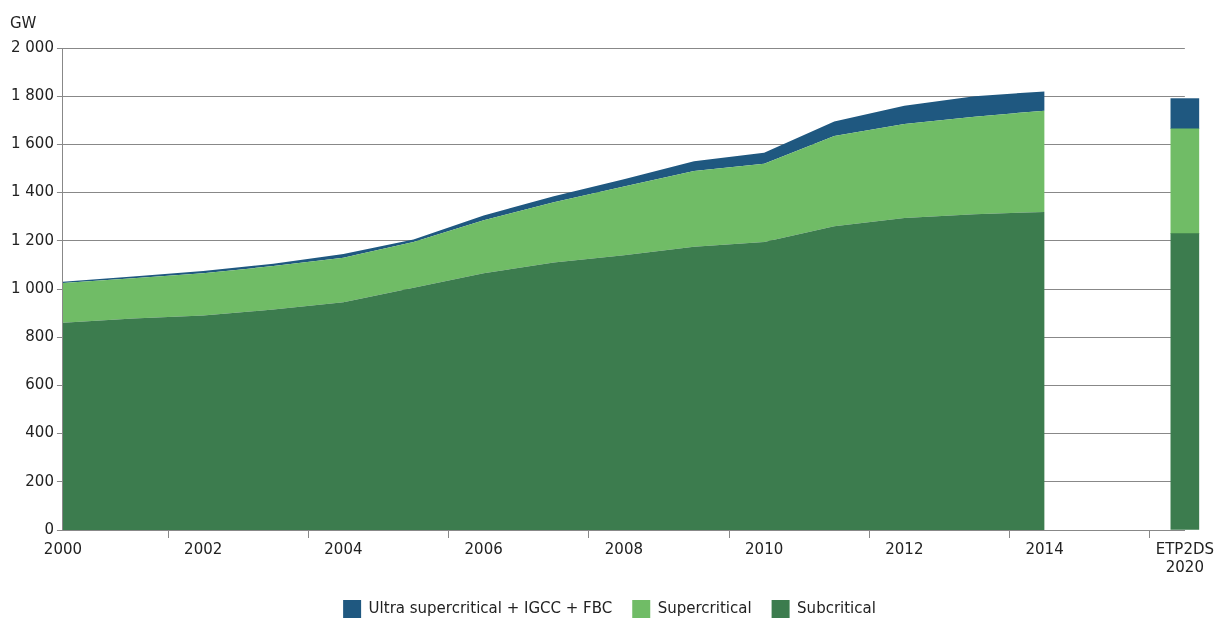 The height and width of the screenshot is (636, 1225). Describe the element at coordinates (836, 607) in the screenshot. I see `legend-label: Subcritical` at that location.